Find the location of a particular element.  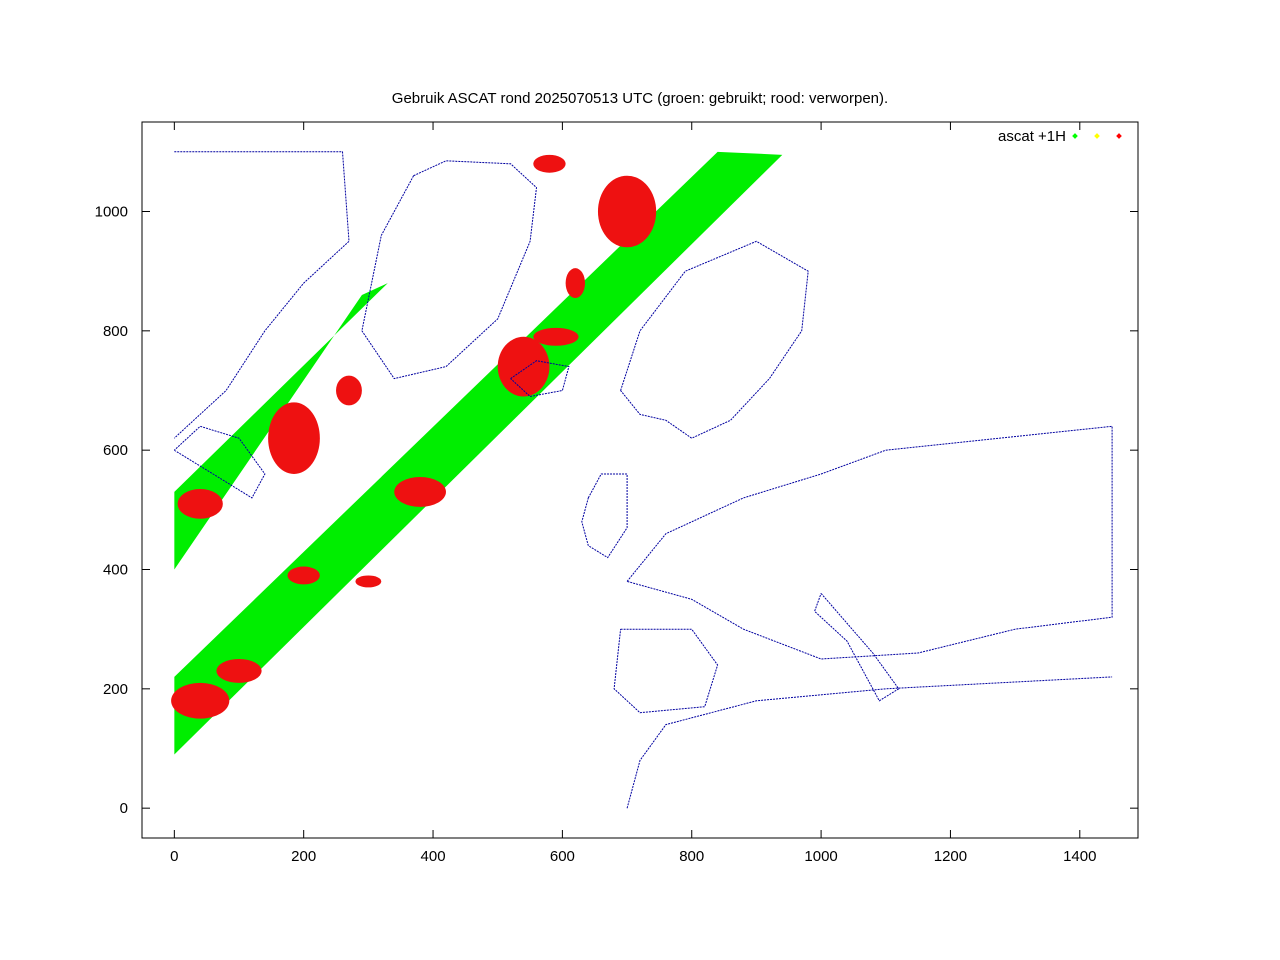

x-tick-label: 1000 is located at coordinates (820, 856).